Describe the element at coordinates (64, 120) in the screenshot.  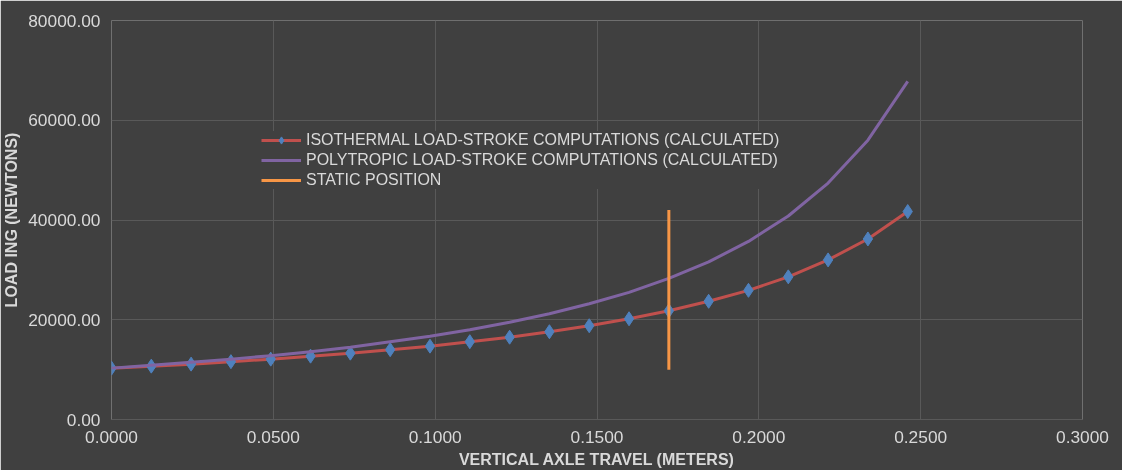
I see `y-tick-label: 60000.00` at that location.